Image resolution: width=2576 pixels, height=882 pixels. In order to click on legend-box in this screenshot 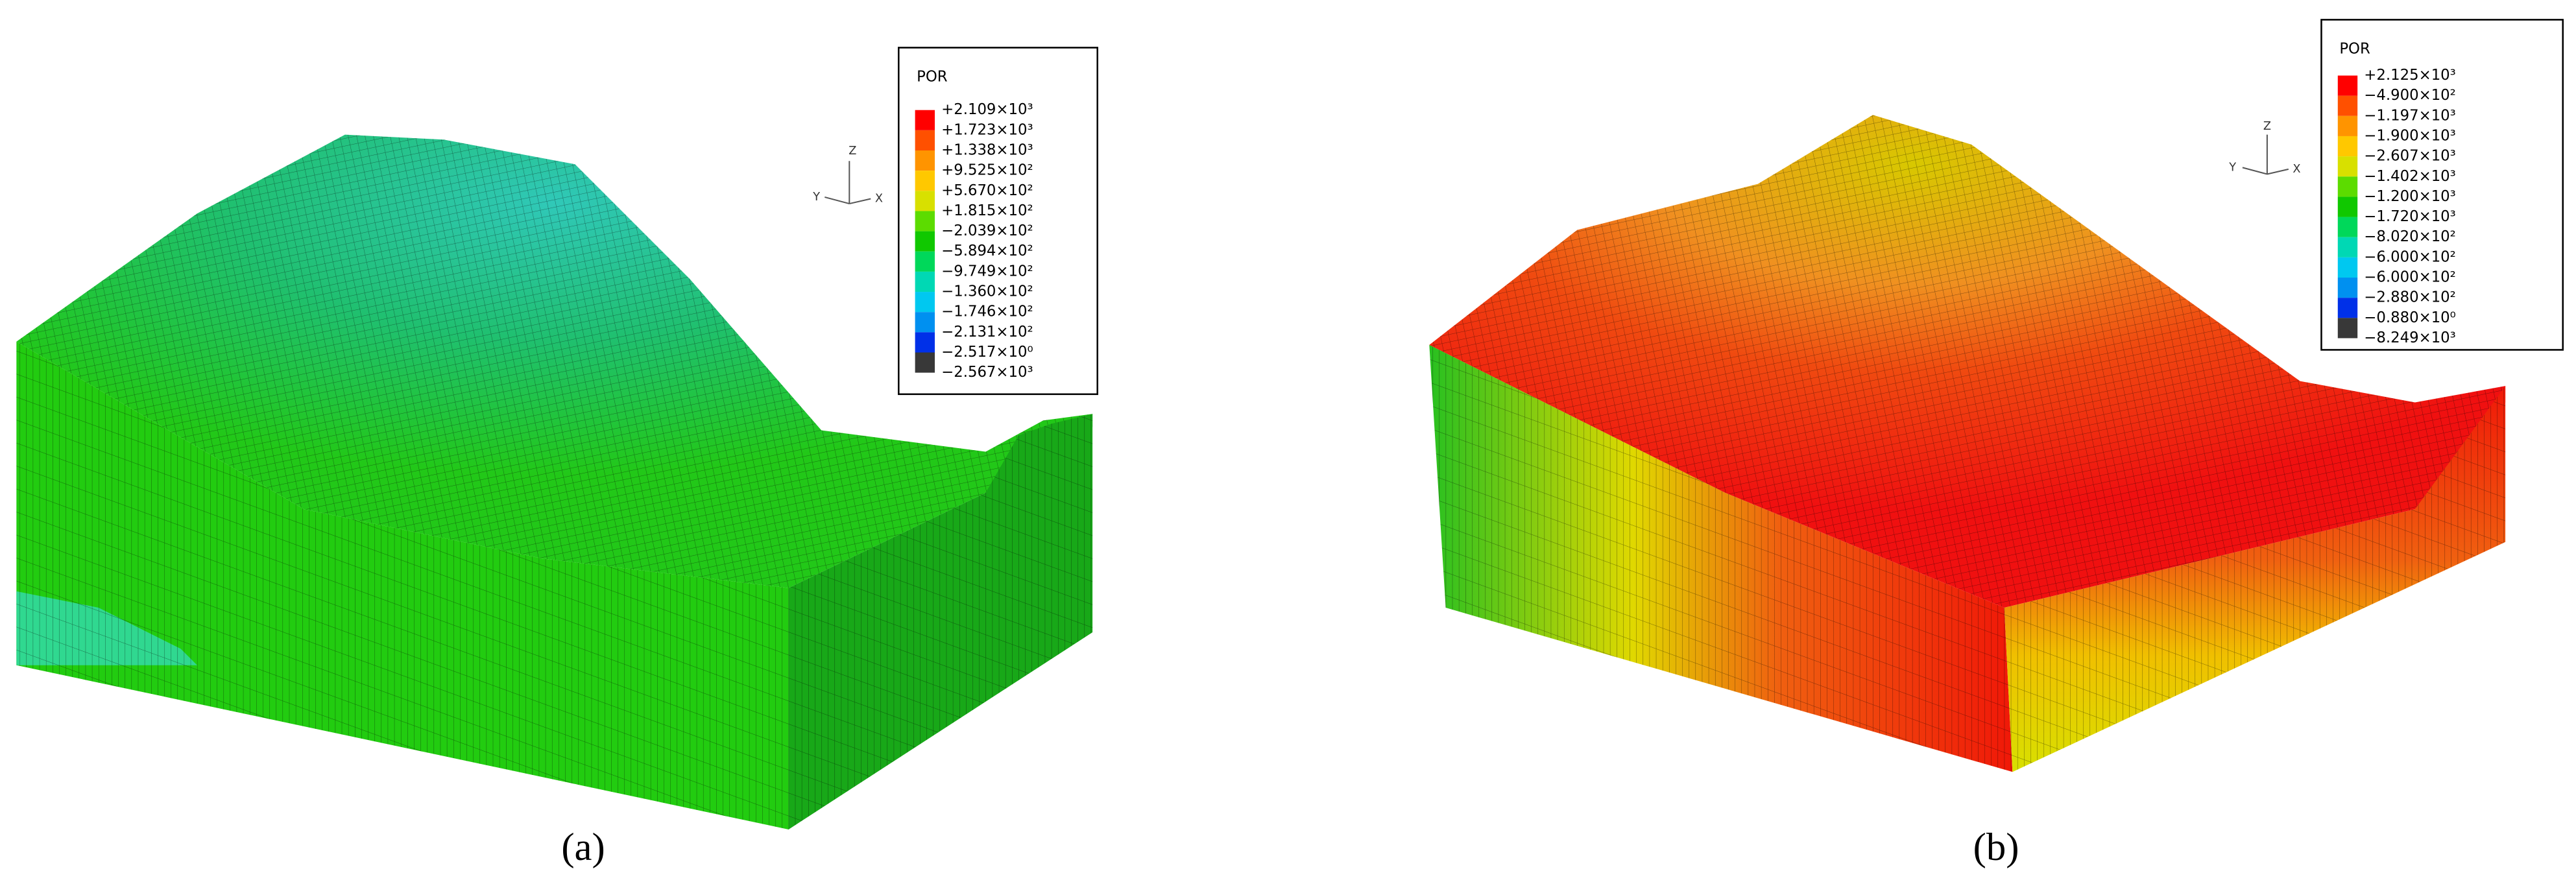, I will do `click(2442, 185)`.